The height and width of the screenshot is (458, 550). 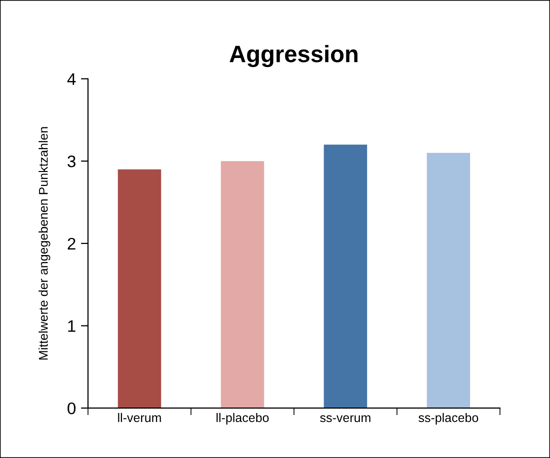 What do you see at coordinates (345, 418) in the screenshot?
I see `x-tick-label: ss-verum` at bounding box center [345, 418].